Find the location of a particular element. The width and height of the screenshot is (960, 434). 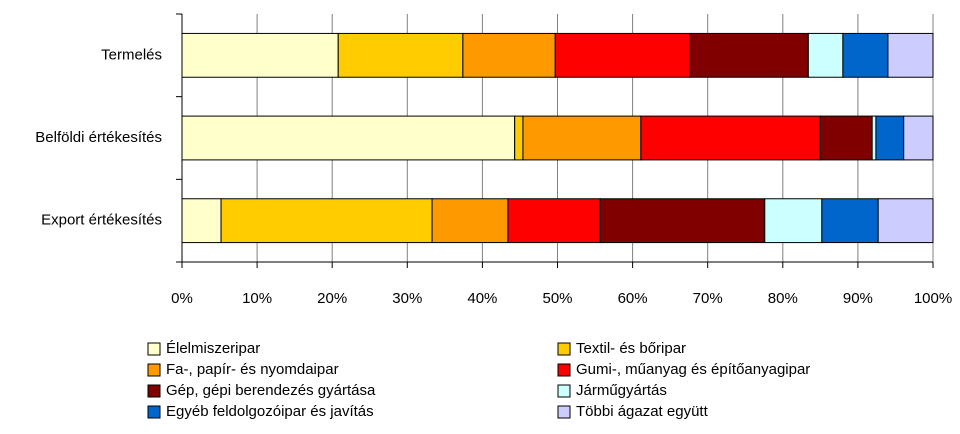

x-tick-label: 80% is located at coordinates (783, 298).